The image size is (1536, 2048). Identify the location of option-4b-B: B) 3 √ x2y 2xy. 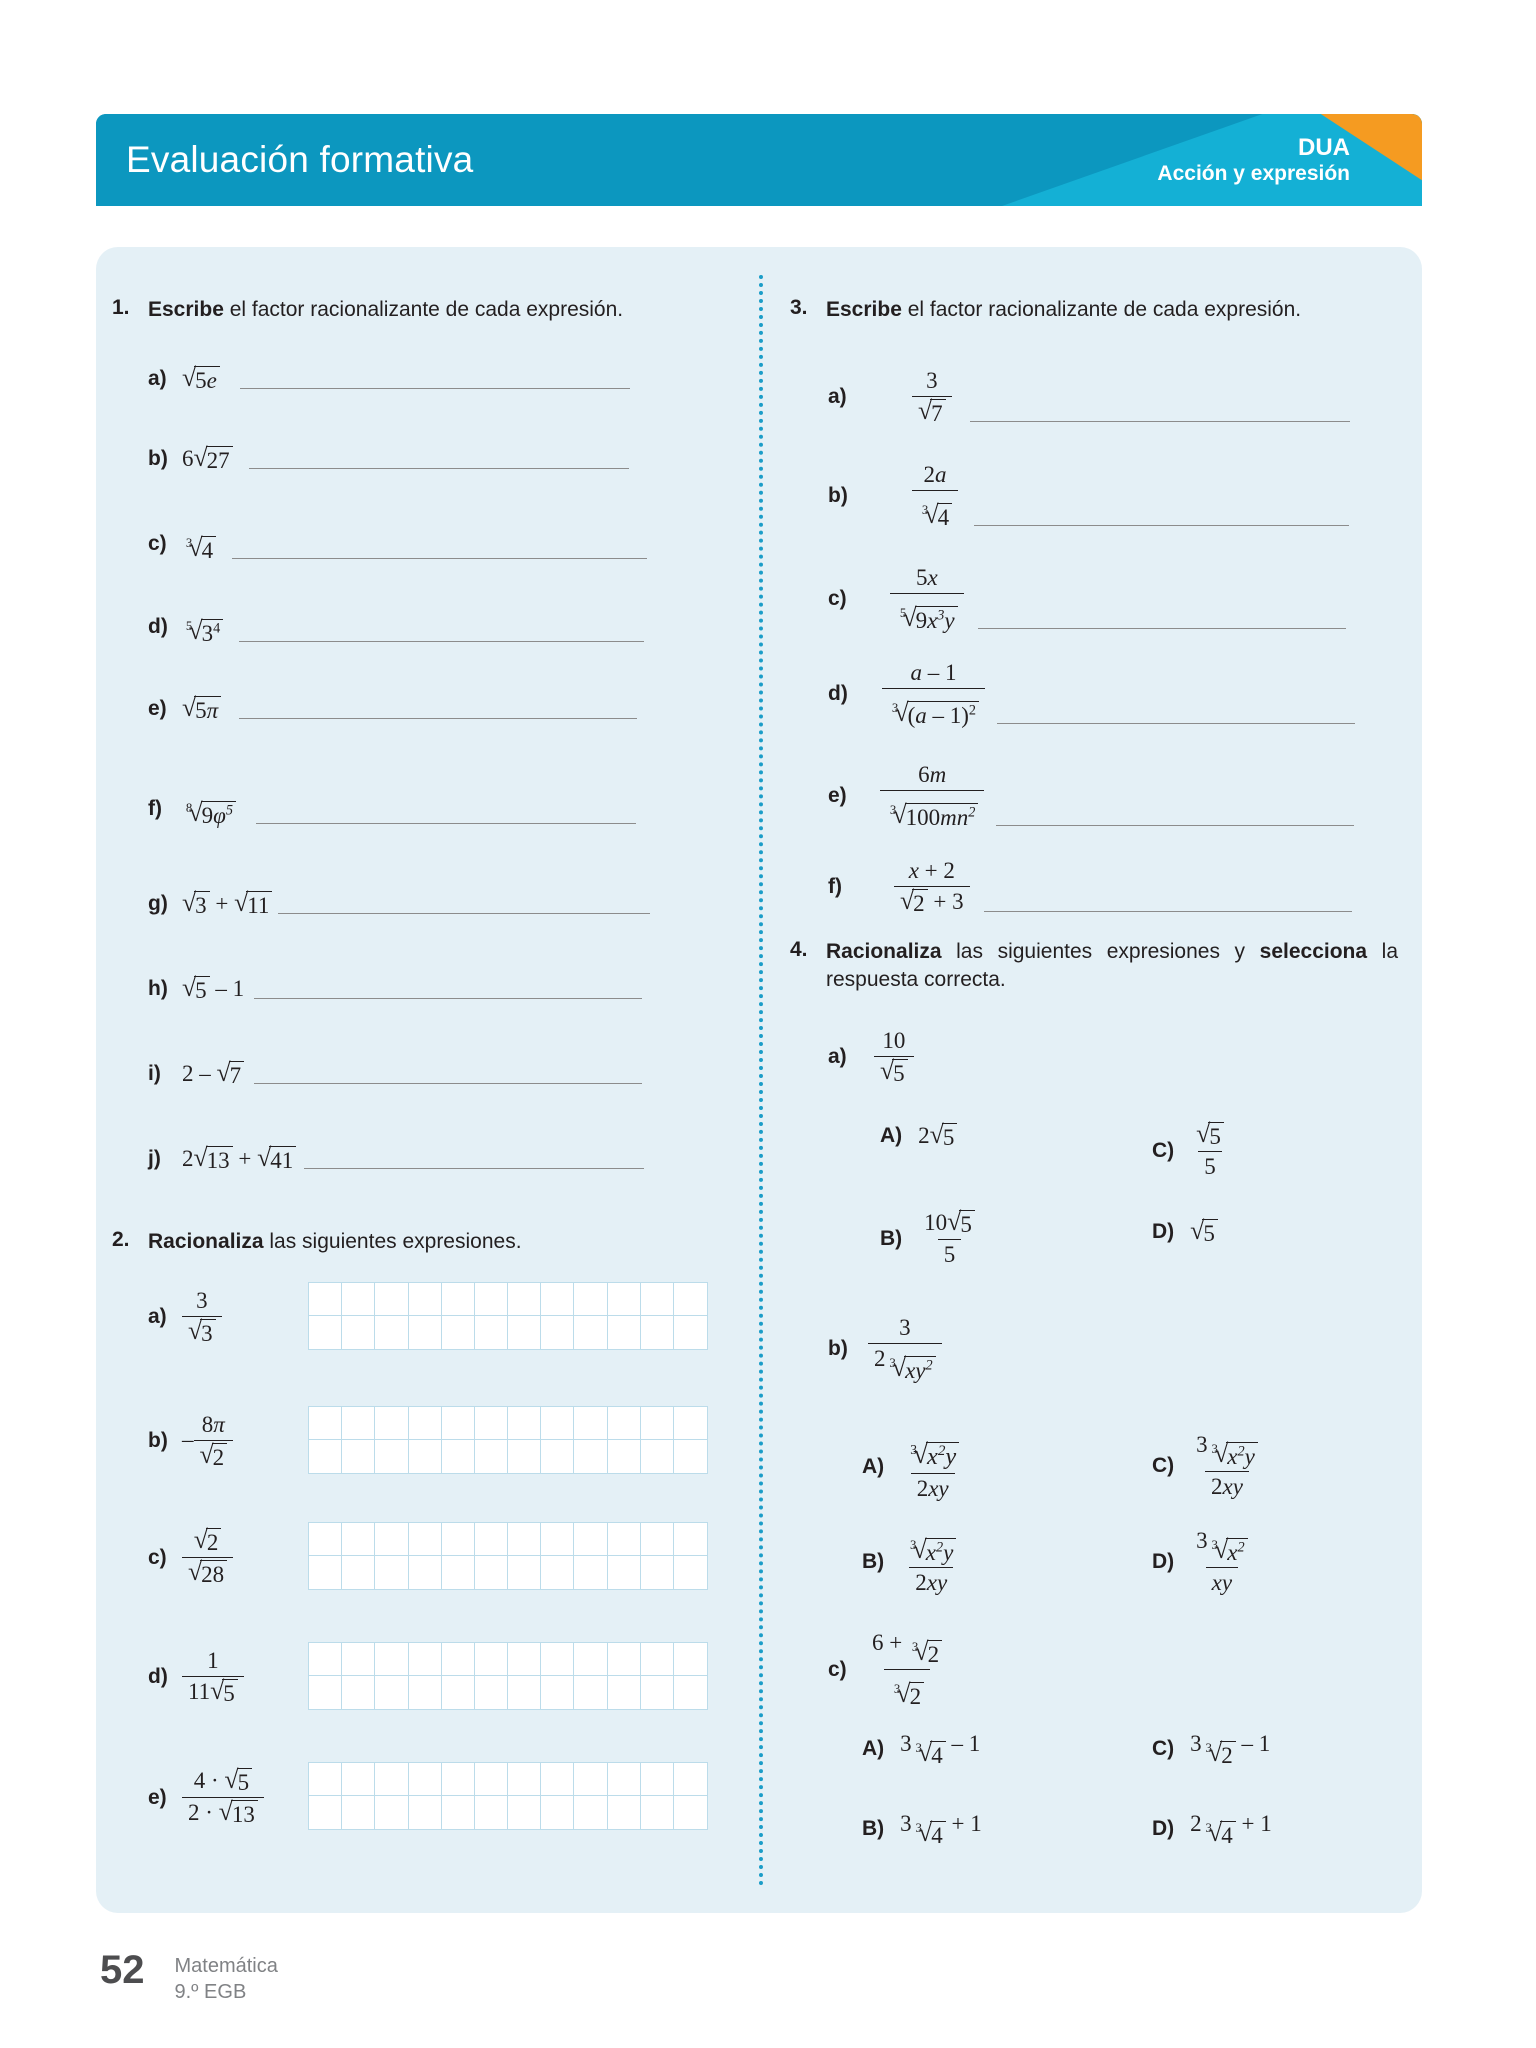
(912, 1562).